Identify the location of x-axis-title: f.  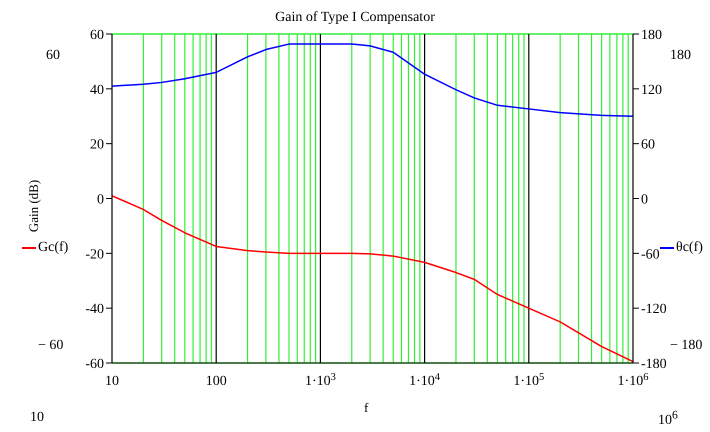
(366, 408).